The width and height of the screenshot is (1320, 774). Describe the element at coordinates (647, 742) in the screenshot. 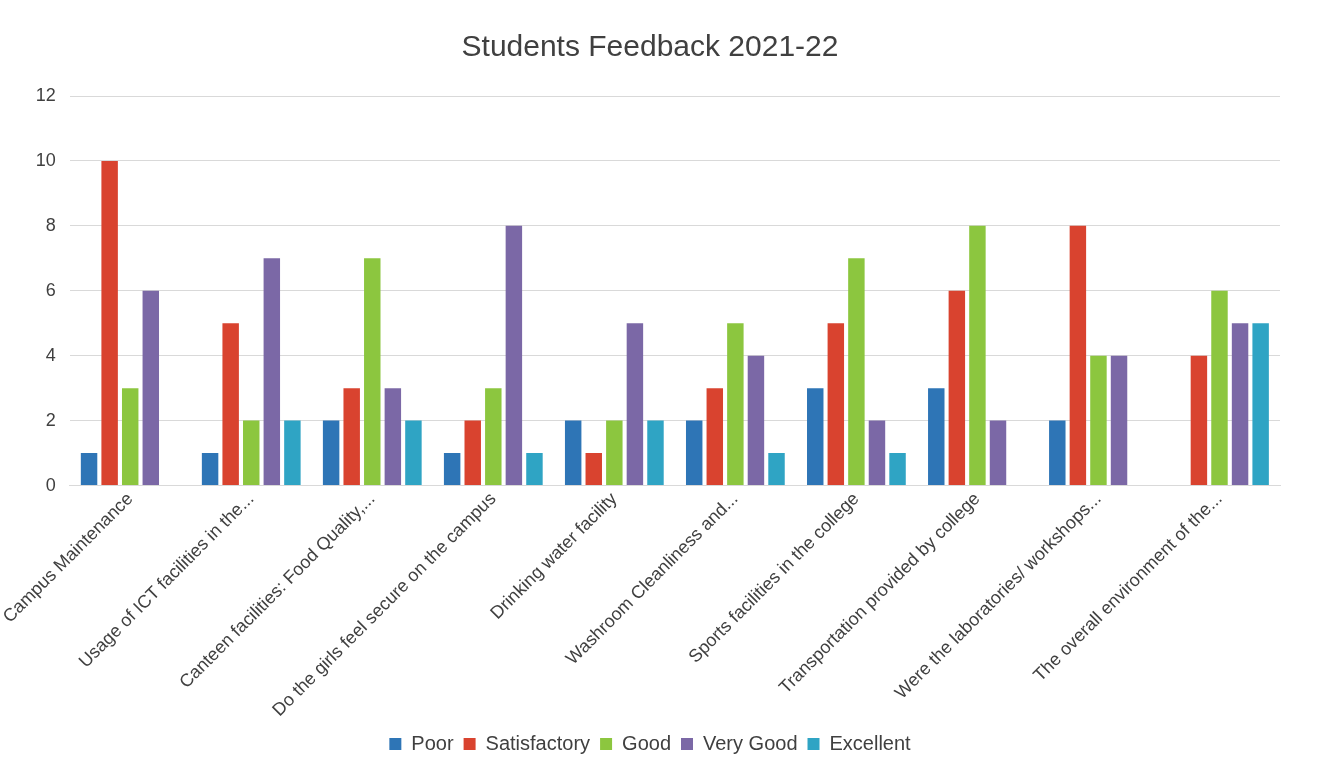

I see `legend-label: Good` at that location.